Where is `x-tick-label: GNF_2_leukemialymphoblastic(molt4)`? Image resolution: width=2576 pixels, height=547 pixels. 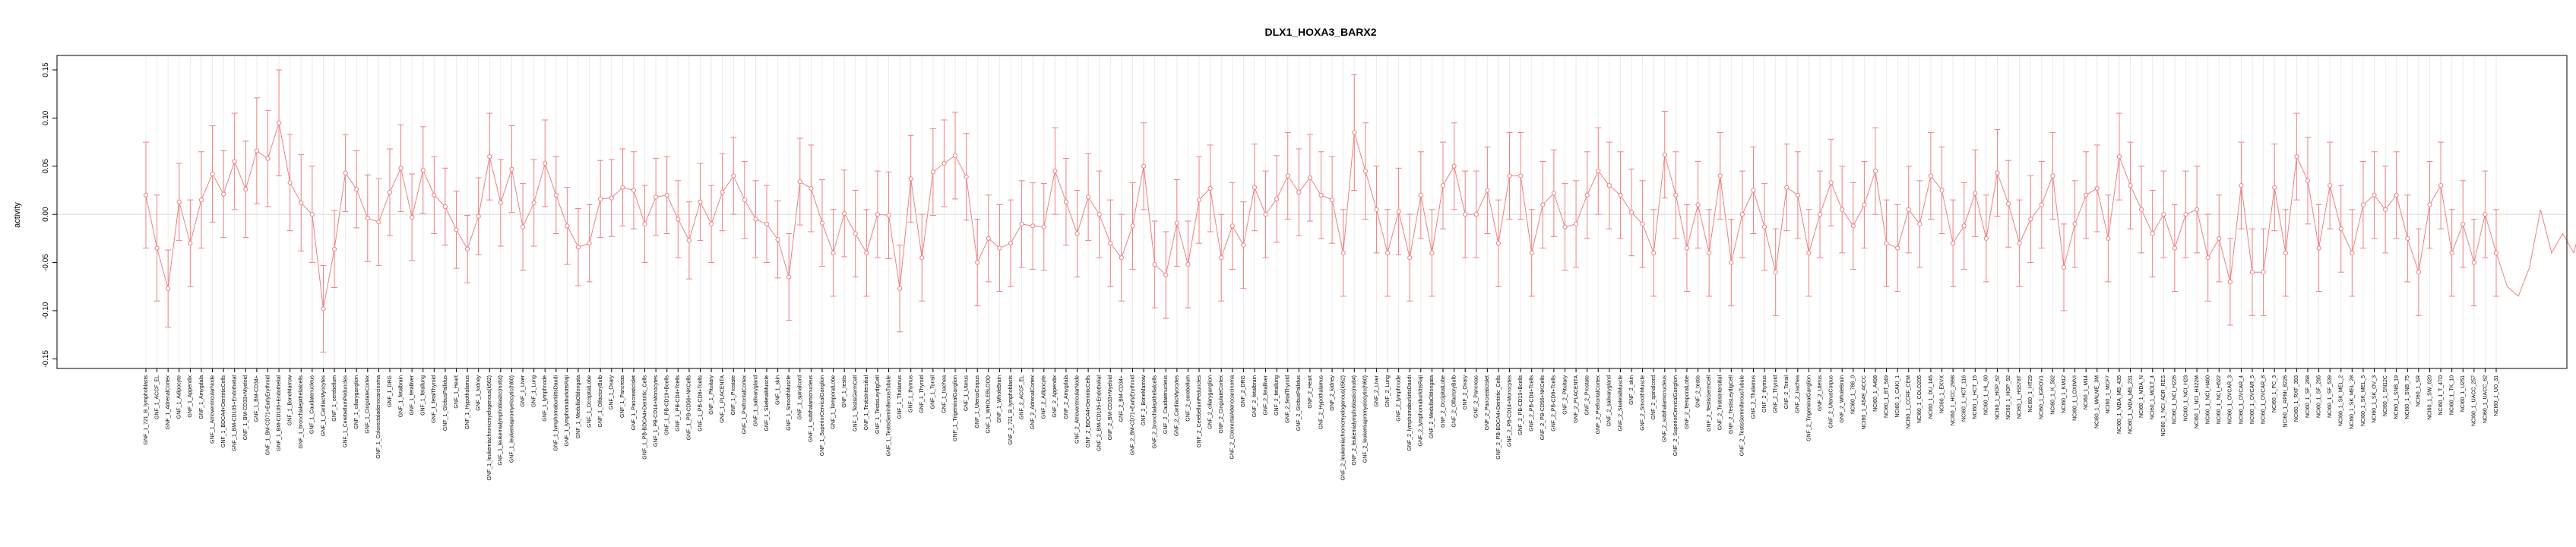 x-tick-label: GNF_2_leukemialymphoblastic(molt4) is located at coordinates (1354, 420).